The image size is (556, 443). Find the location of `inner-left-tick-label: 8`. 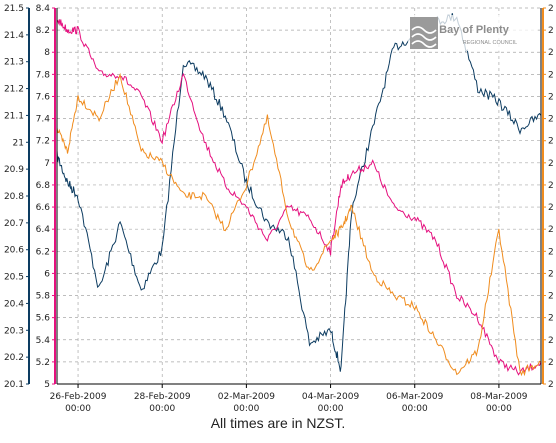

inner-left-tick-label: 8 is located at coordinates (47, 53).